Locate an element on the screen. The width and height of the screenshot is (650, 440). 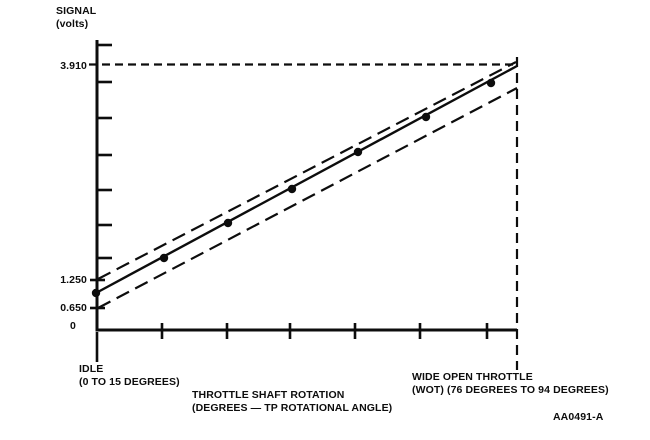
y-tick-label-3910: 3.910 is located at coordinates (73, 66).